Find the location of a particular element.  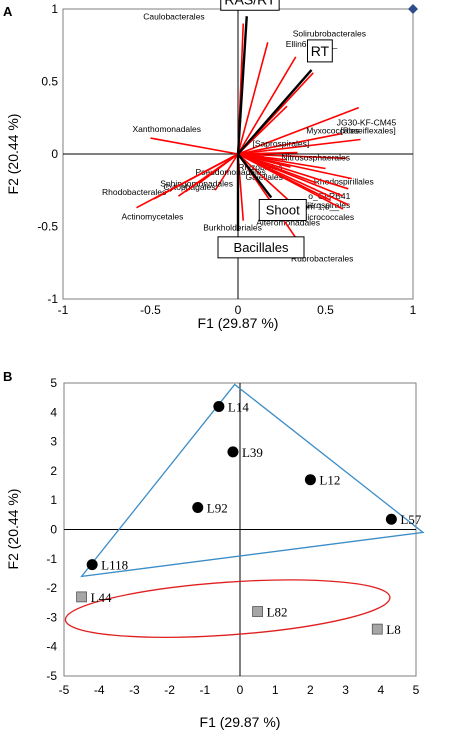

supplementary-label-ras-rt: RAS/RT is located at coordinates (250, 3).